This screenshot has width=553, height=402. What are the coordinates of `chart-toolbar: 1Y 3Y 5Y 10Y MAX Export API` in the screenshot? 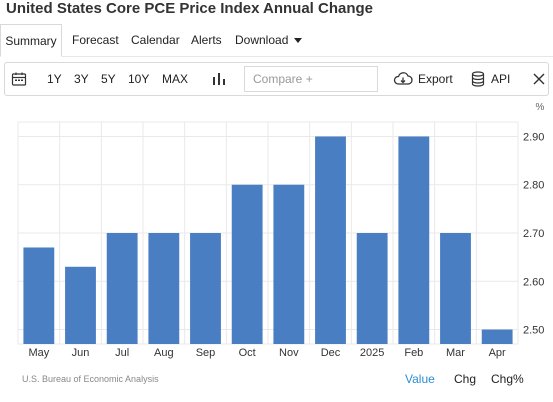 It's located at (276, 79).